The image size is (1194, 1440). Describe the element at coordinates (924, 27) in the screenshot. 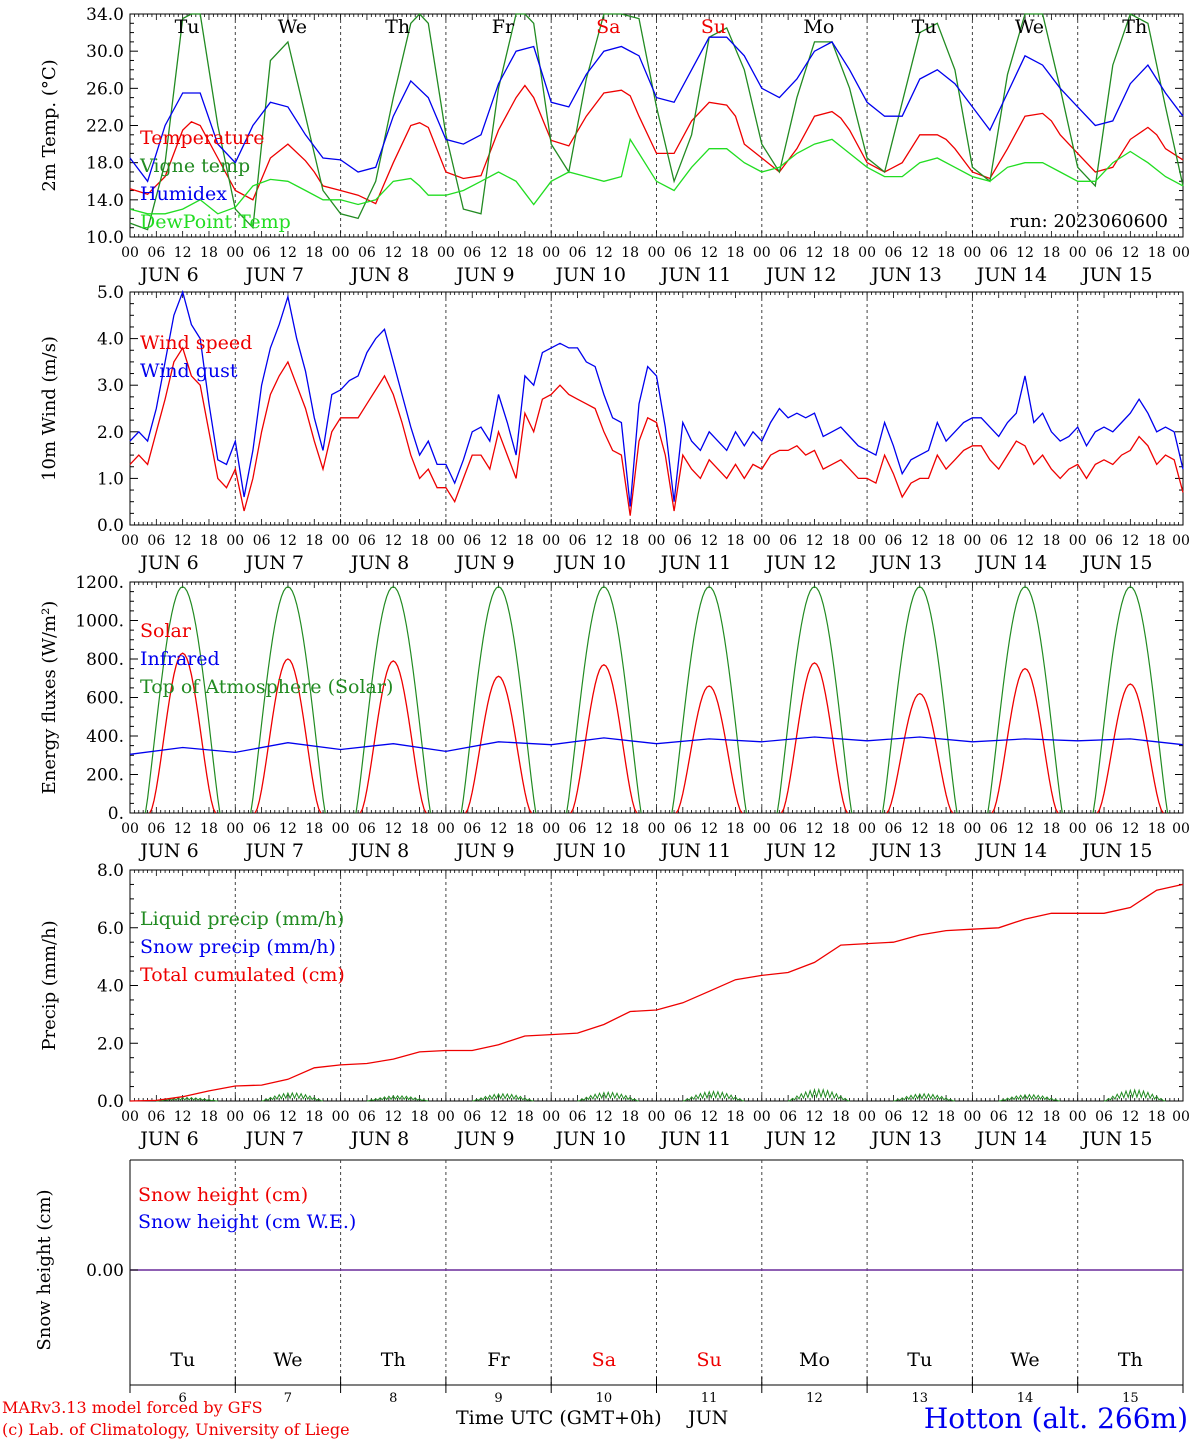

I see `weekday-label: Tu` at that location.